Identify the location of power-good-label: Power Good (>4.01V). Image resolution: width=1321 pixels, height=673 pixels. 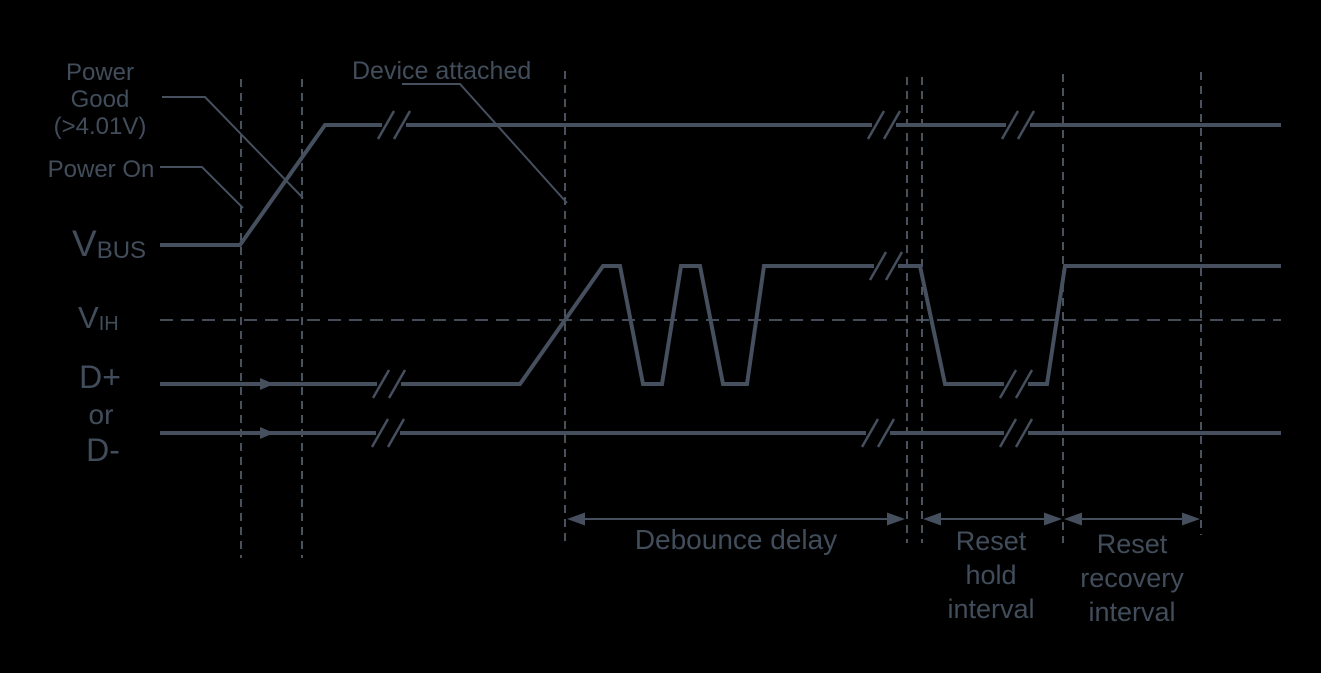
(100, 99).